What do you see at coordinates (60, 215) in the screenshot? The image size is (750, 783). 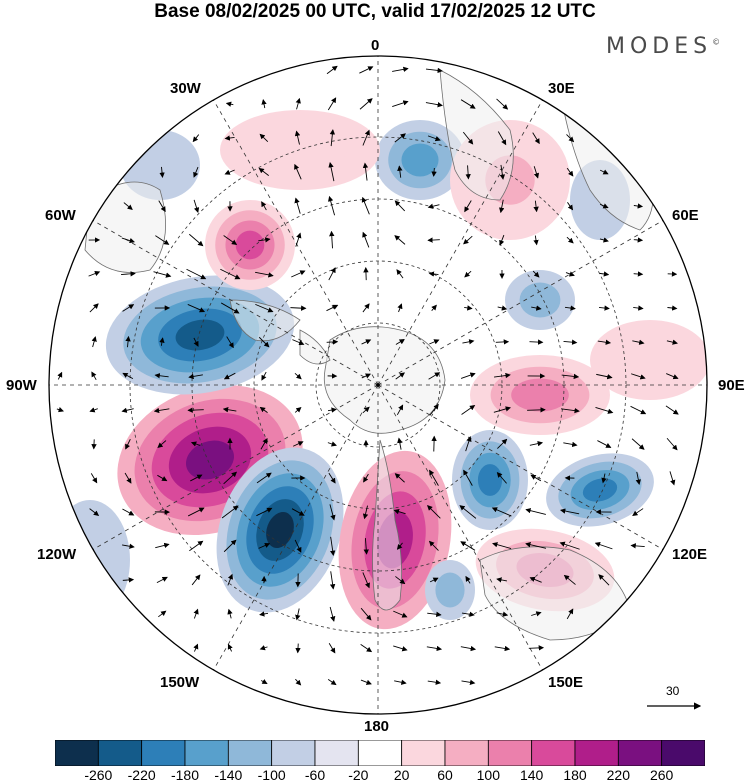 I see `lon-label-60w: 60W` at bounding box center [60, 215].